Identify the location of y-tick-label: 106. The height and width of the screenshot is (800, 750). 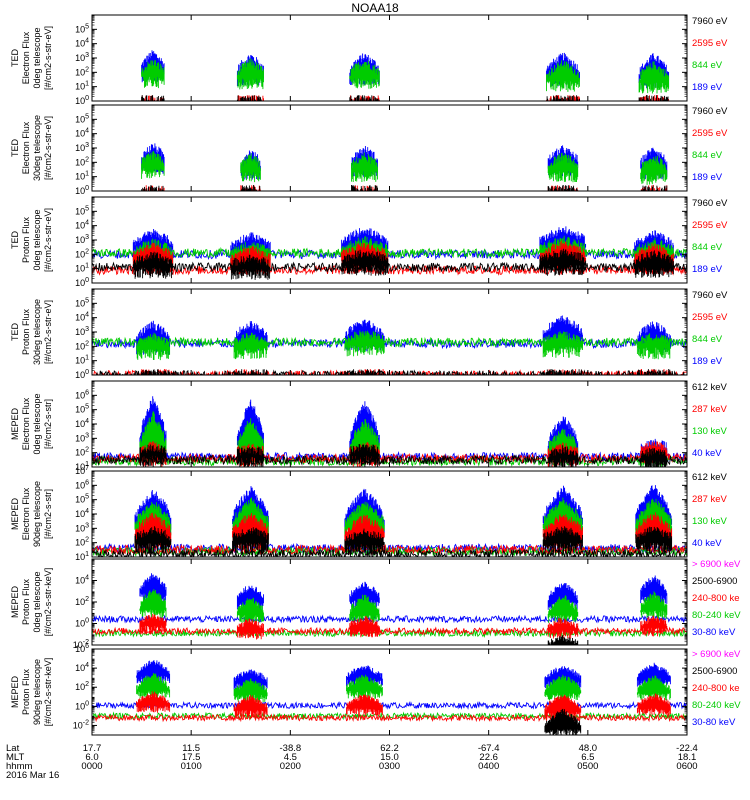
(82, 648).